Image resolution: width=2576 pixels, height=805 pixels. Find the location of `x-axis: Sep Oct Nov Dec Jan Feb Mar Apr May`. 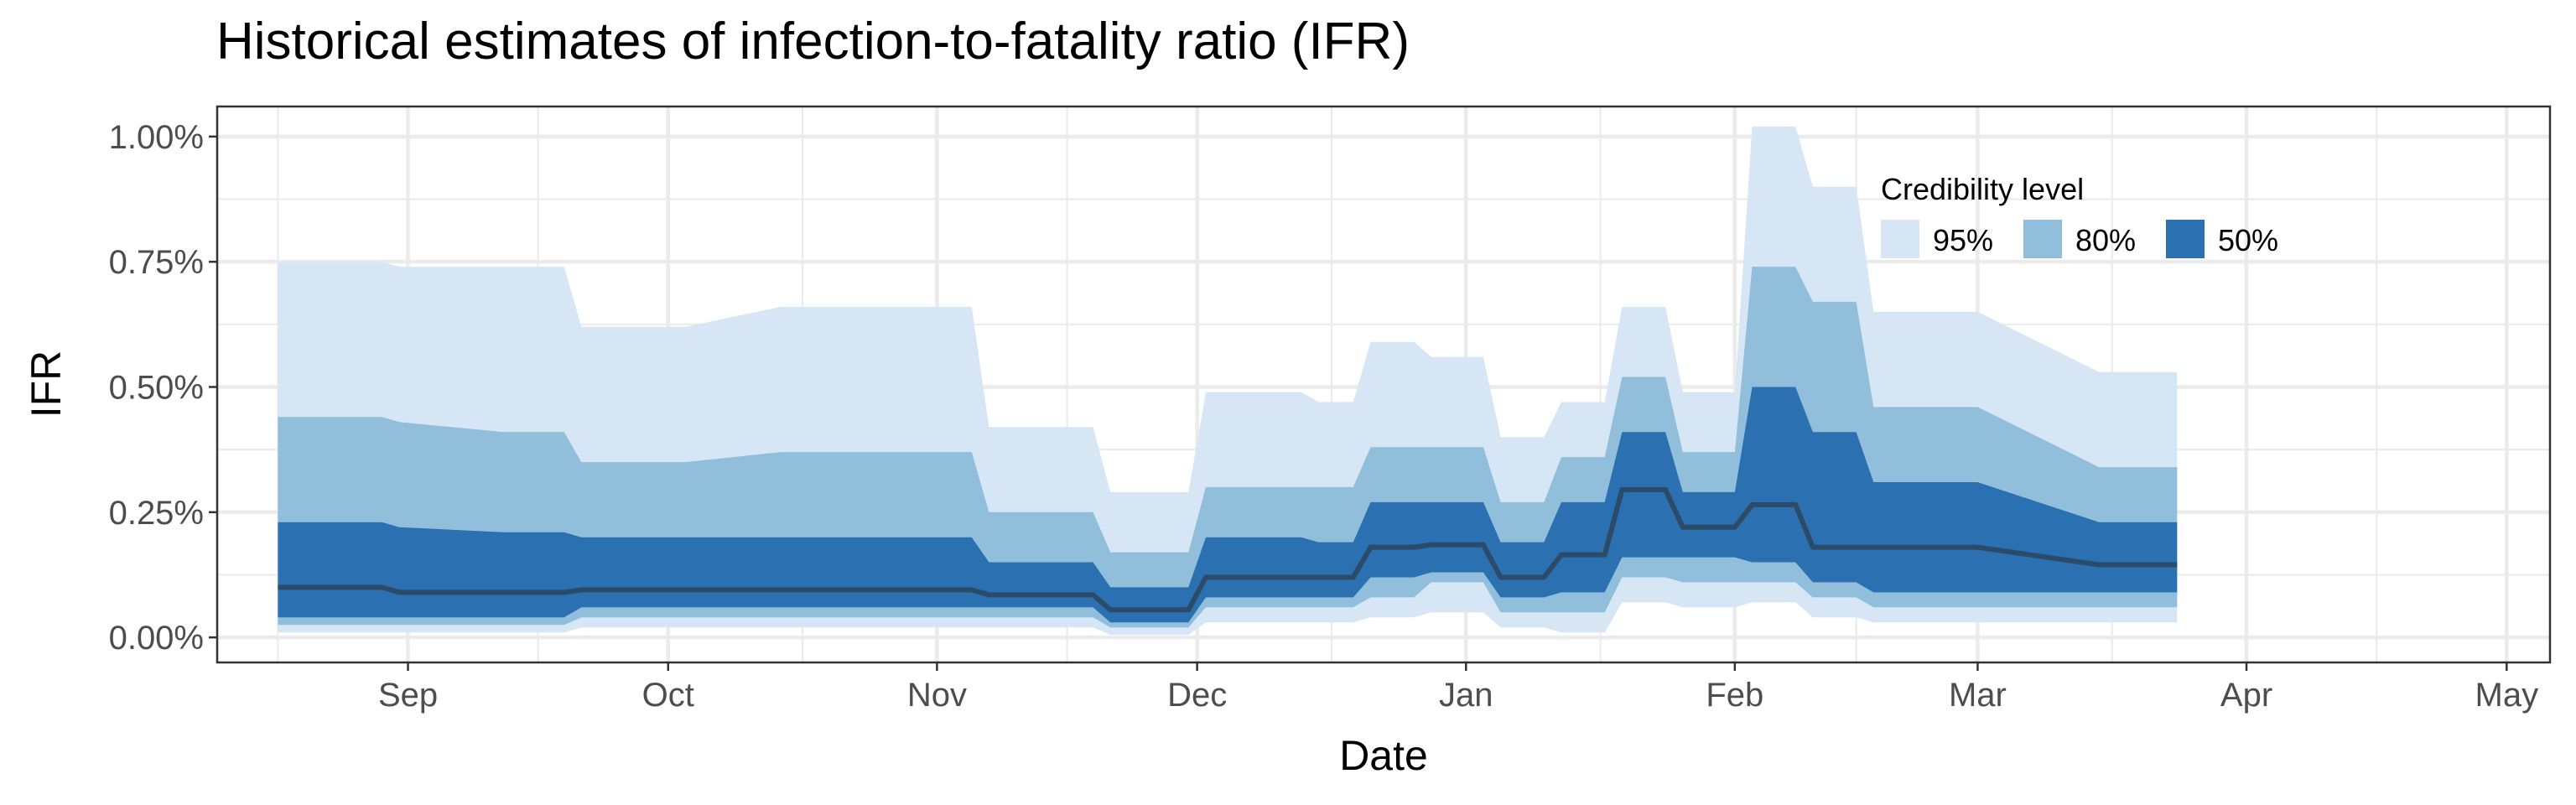

x-axis: Sep Oct Nov Dec Jan Feb Mar Apr May is located at coordinates (1458, 688).